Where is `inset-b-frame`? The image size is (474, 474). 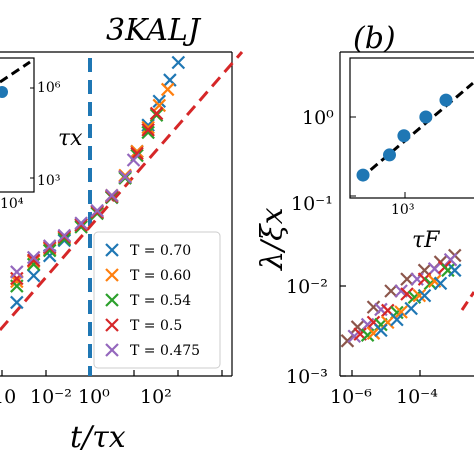 inset-b-frame is located at coordinates (411, 128).